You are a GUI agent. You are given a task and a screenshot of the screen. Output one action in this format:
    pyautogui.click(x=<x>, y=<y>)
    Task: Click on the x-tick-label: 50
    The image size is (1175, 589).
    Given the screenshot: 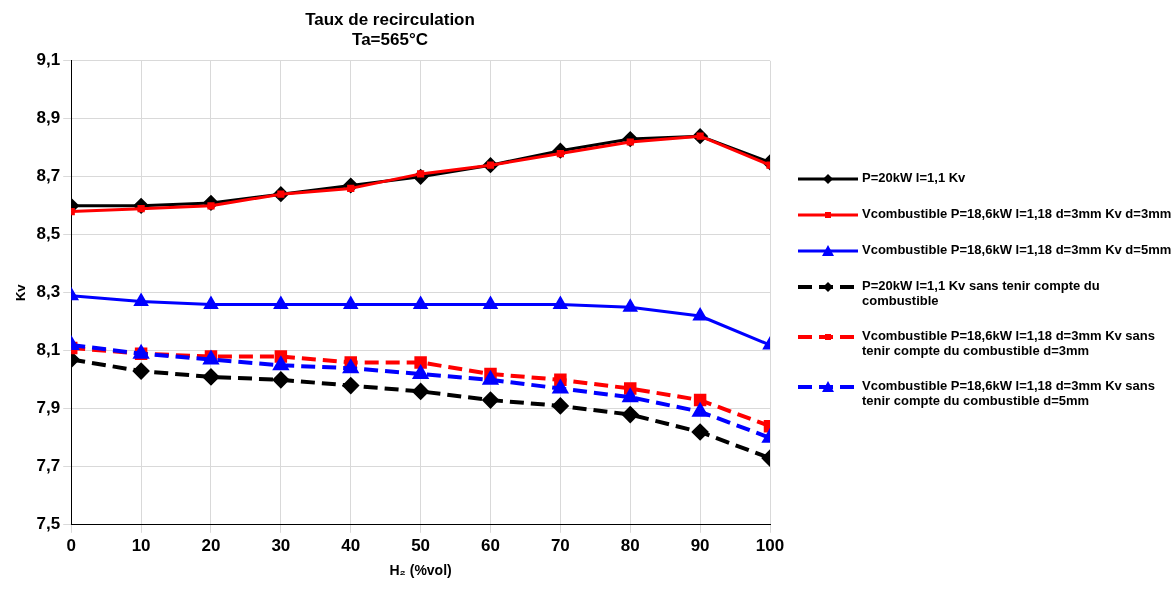 What is the action you would take?
    pyautogui.click(x=421, y=545)
    